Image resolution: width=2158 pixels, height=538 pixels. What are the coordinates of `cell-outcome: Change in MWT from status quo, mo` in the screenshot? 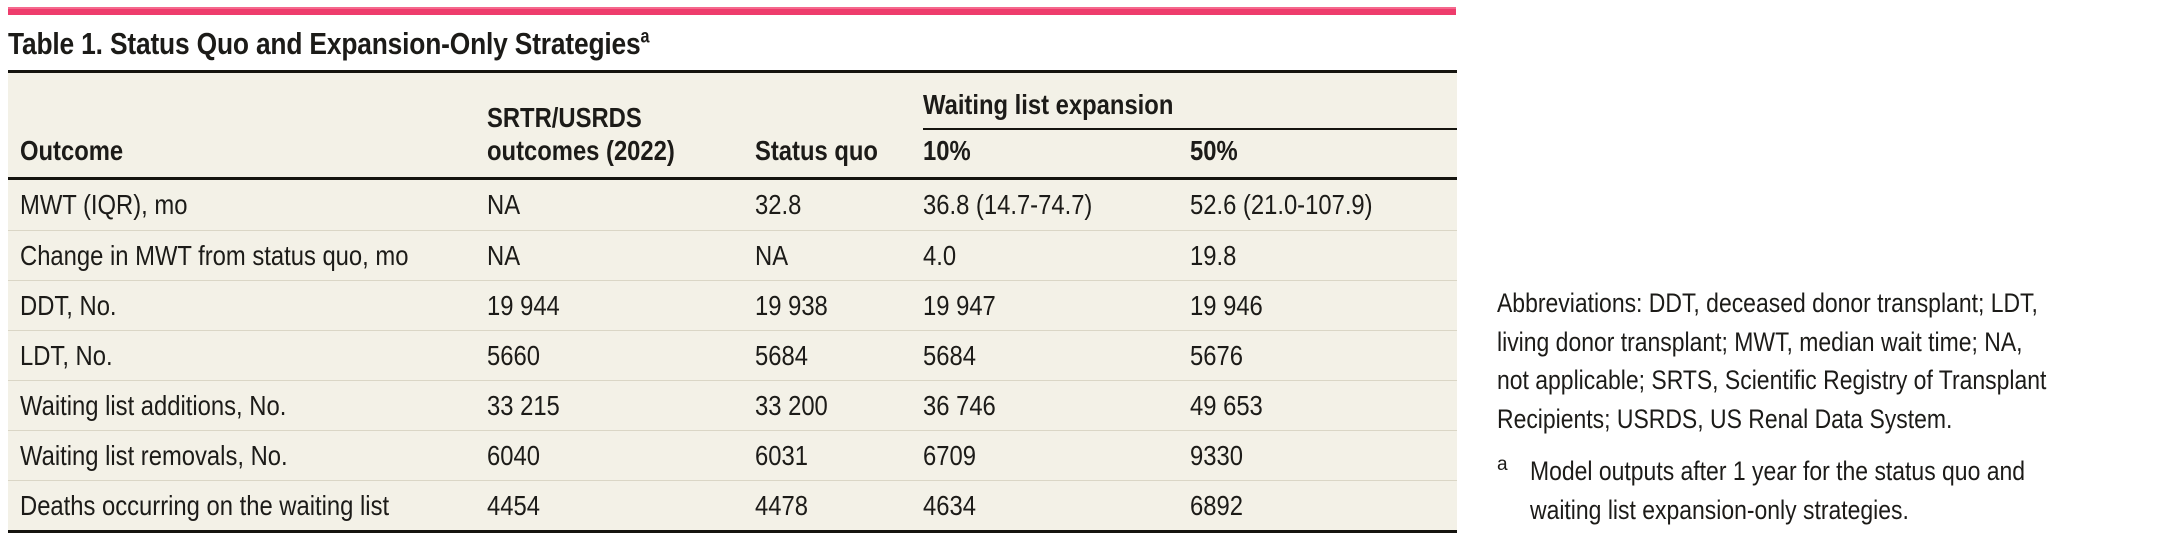 It's located at (214, 255).